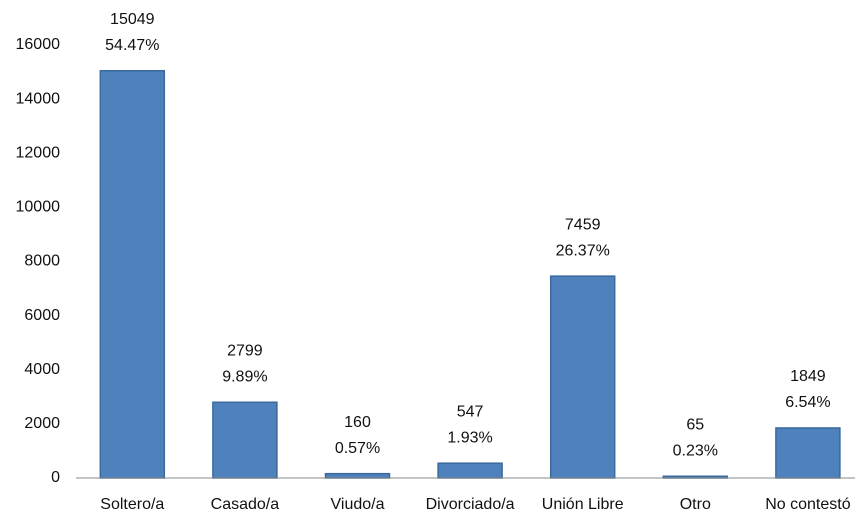 This screenshot has width=859, height=521. Describe the element at coordinates (55, 477) in the screenshot. I see `y-tick-label: 0` at that location.